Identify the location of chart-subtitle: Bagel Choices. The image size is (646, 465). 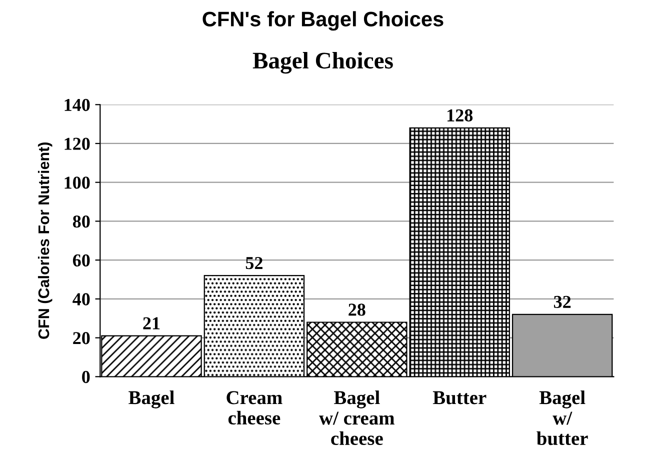
(322, 63).